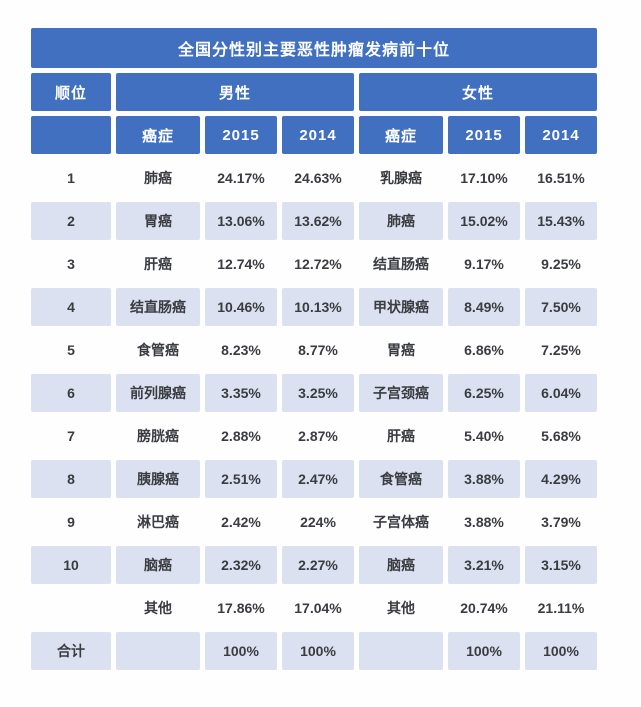 This screenshot has height=707, width=641. I want to click on table-row: 1 肺癌 24.17% 24.63% 乳腺癌 17.10% 16.51%, so click(314, 178).